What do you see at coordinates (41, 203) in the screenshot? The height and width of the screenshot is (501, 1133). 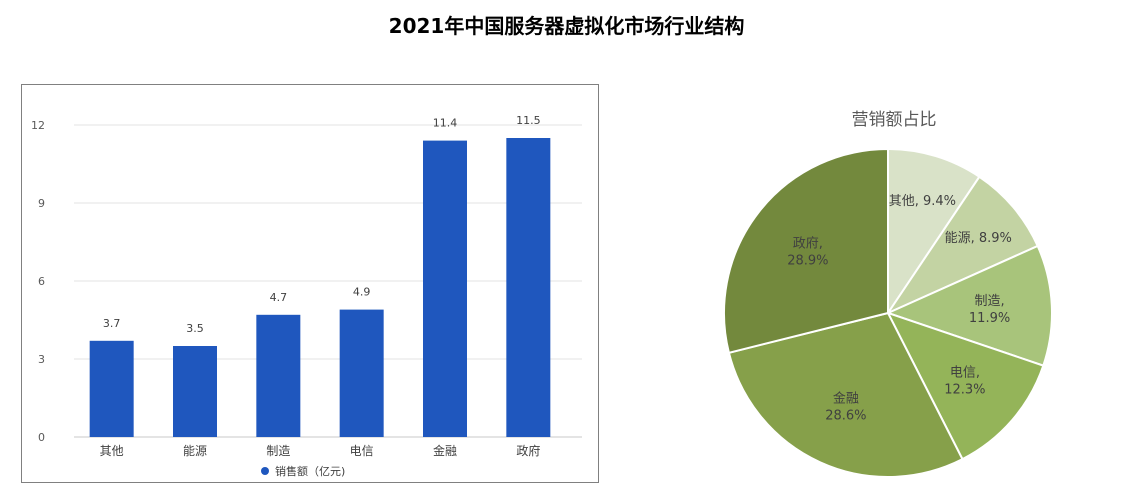 I see `y-tick-label: 9` at bounding box center [41, 203].